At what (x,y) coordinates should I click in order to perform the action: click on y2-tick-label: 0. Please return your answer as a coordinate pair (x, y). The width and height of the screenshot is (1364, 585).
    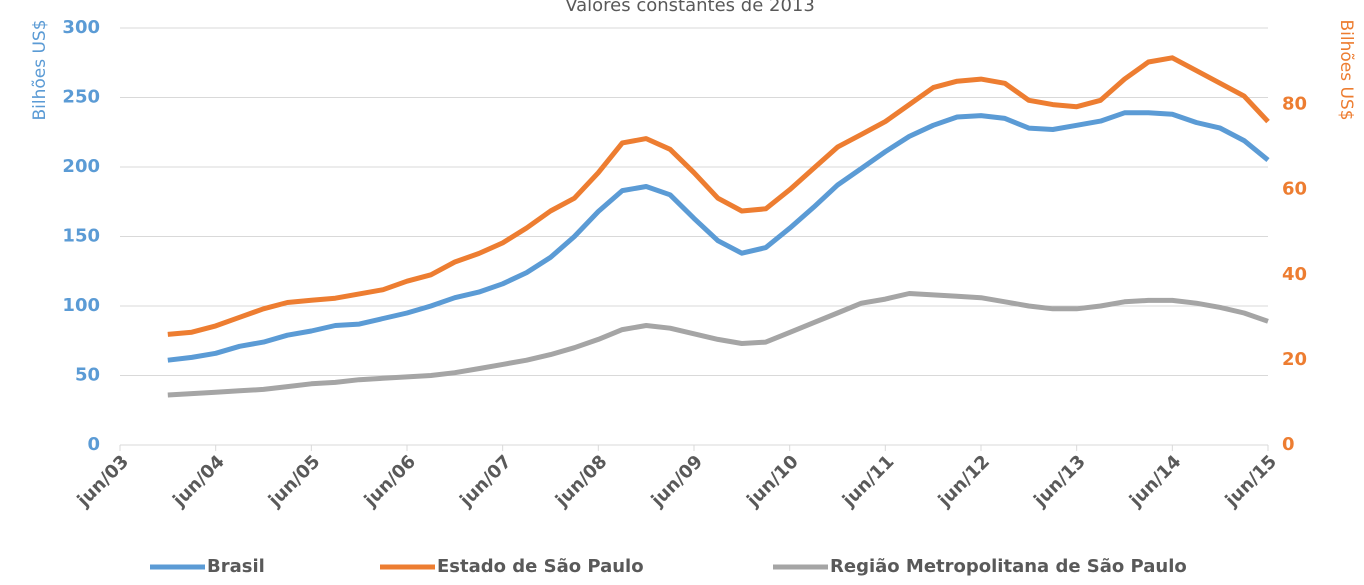
    Looking at the image, I should click on (1288, 444).